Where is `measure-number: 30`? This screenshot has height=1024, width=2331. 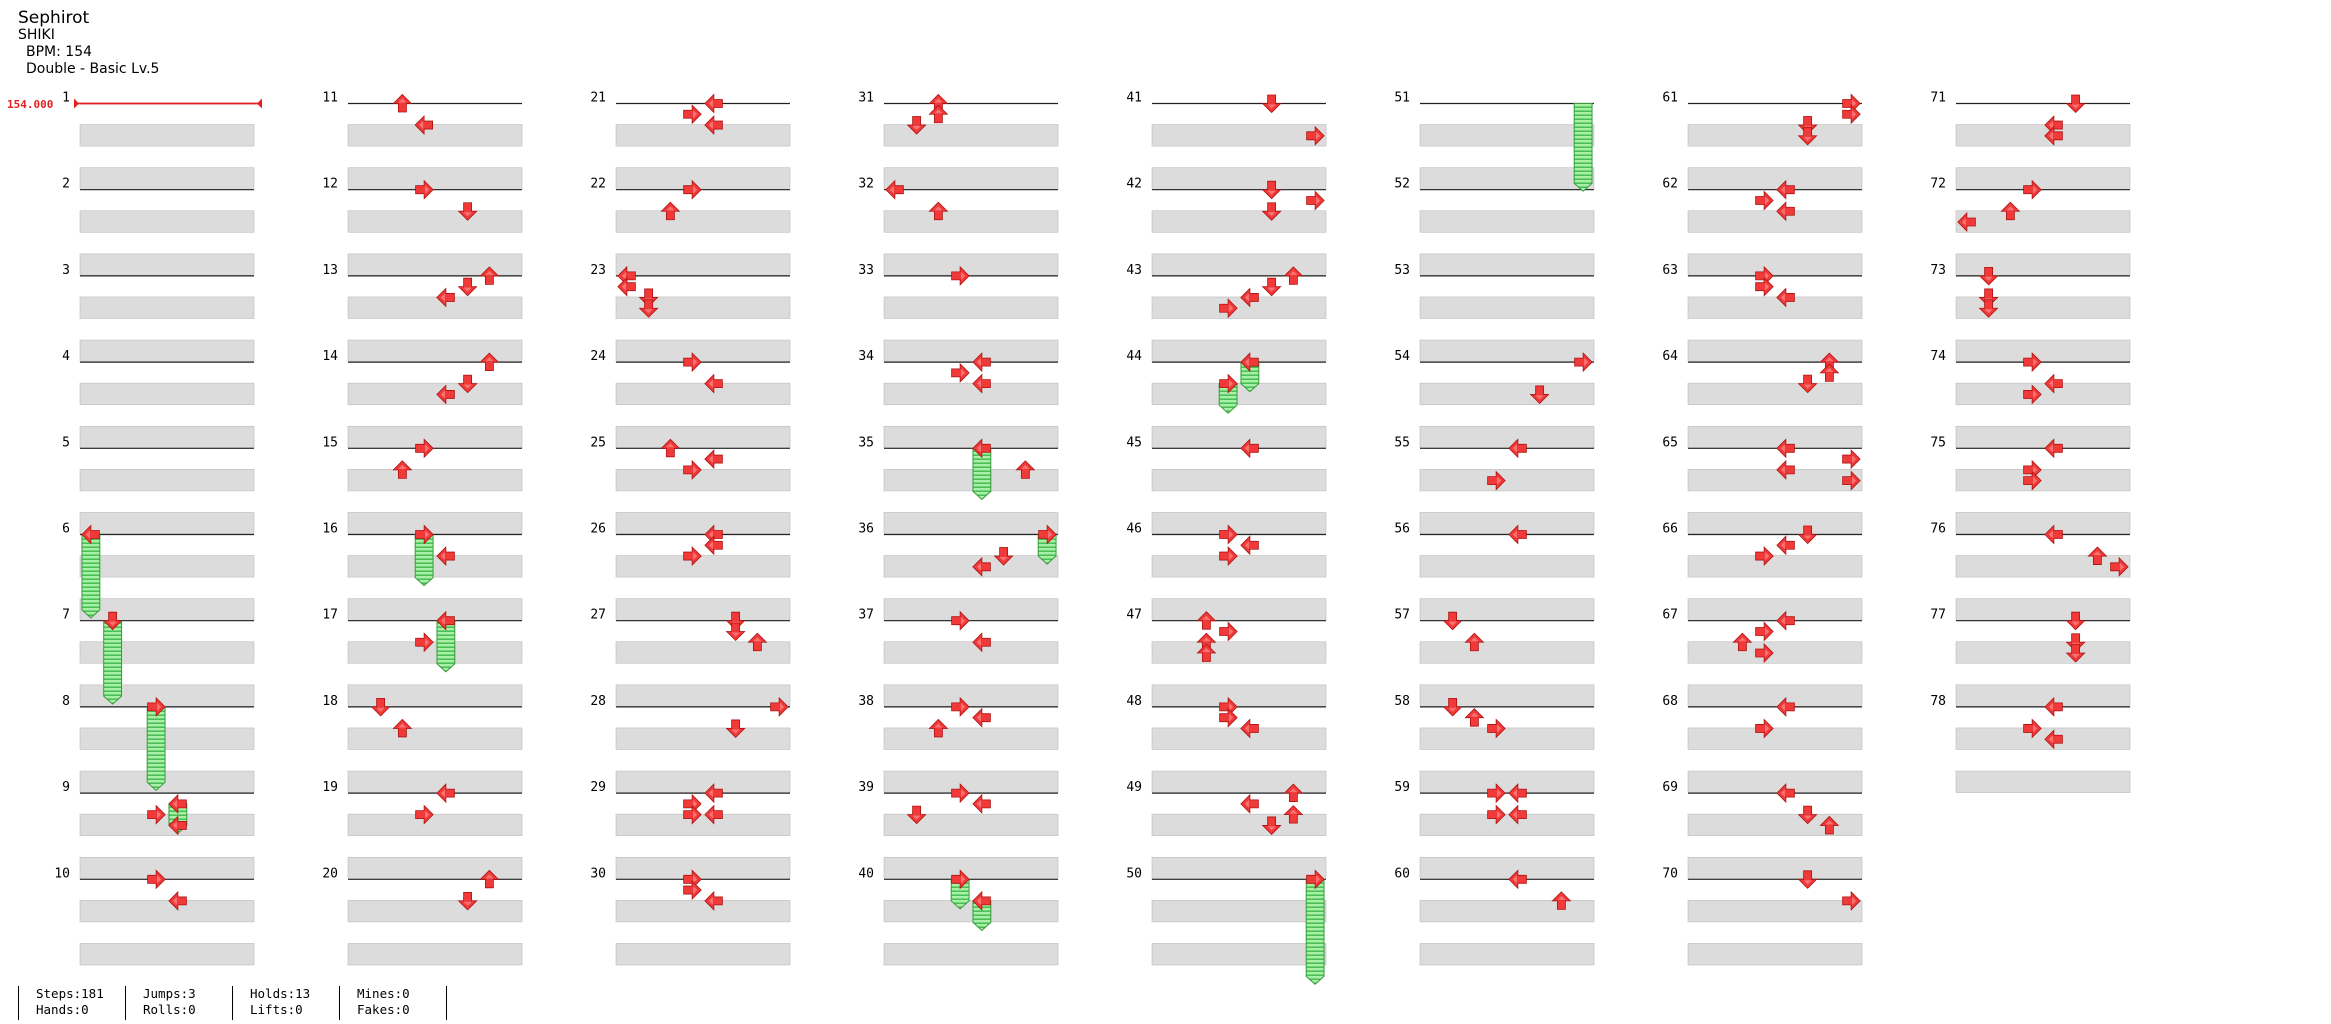
measure-number: 30 is located at coordinates (598, 873).